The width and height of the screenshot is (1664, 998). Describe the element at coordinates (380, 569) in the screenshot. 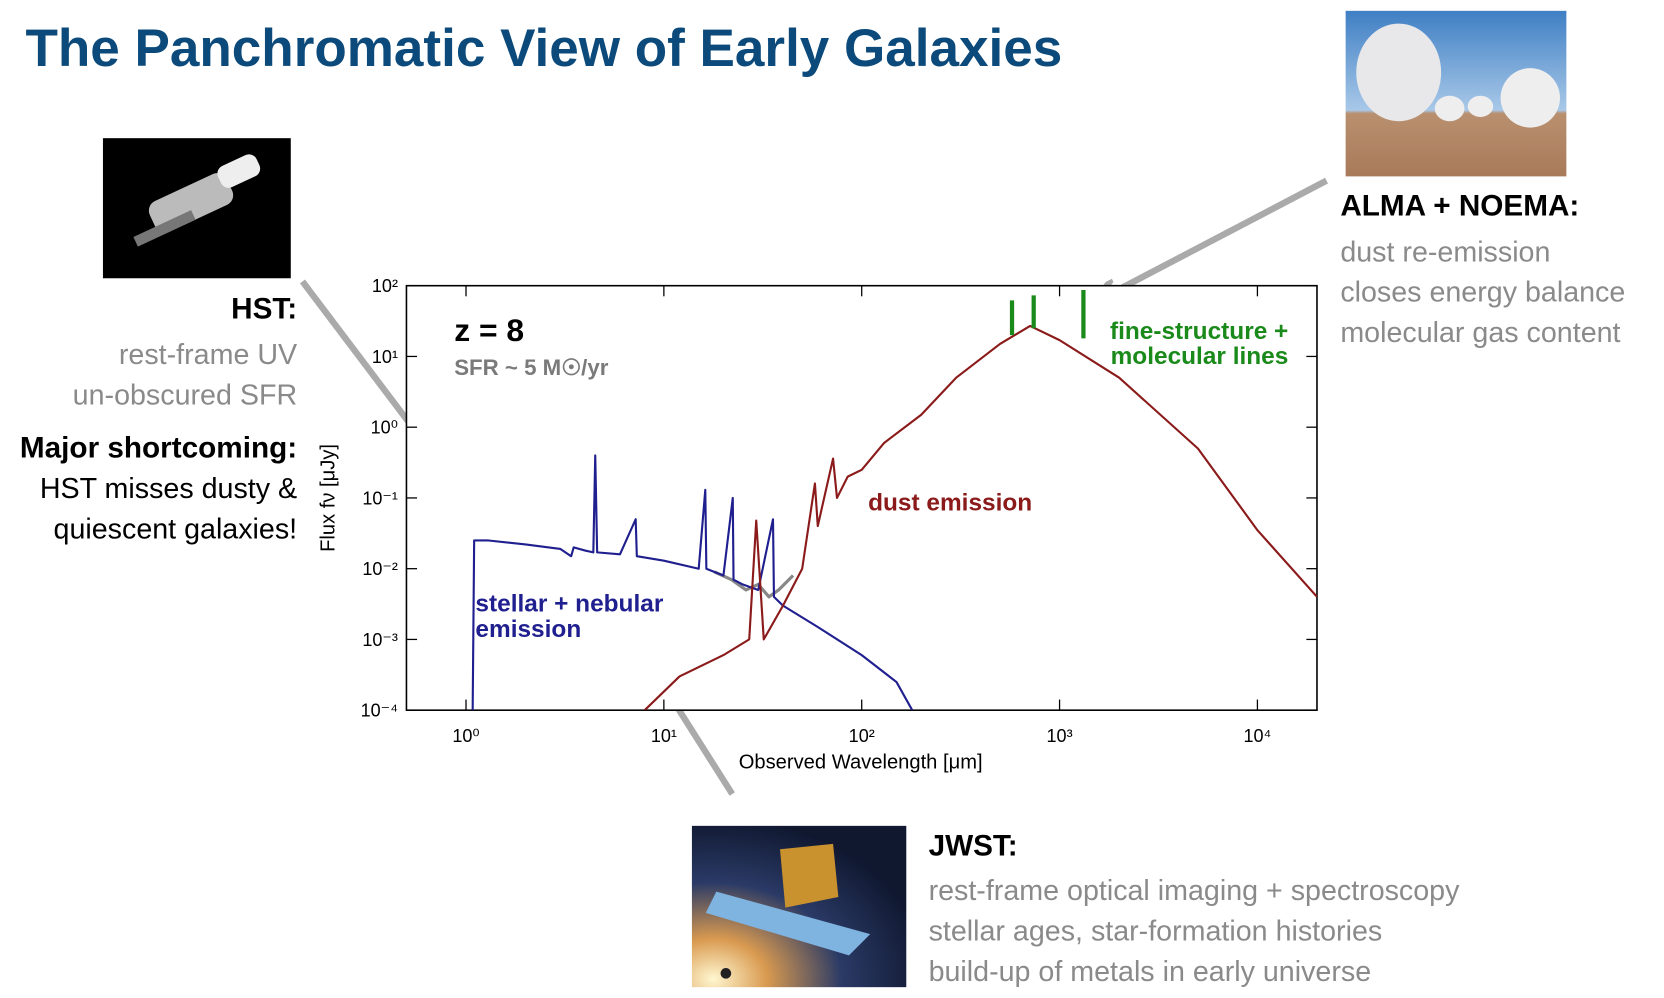

I see `y-tick-label: 10⁻²` at that location.